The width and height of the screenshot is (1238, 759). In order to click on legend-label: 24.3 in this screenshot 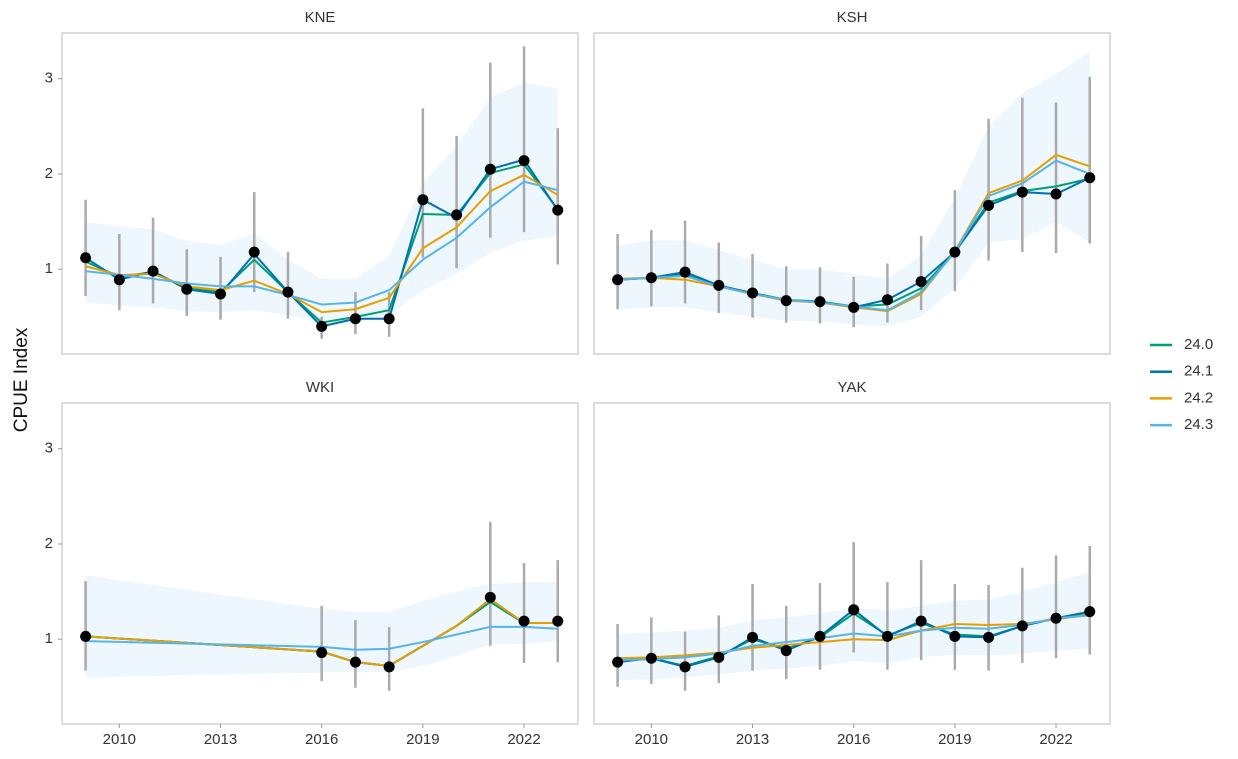, I will do `click(1198, 424)`.